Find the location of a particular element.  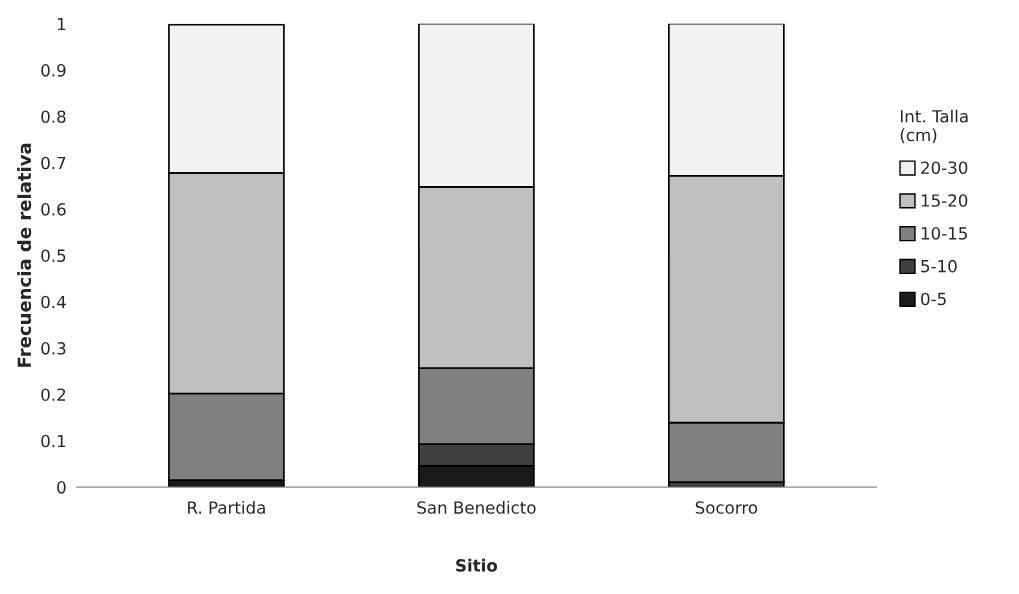

y-tick-label: 0 is located at coordinates (61, 487).